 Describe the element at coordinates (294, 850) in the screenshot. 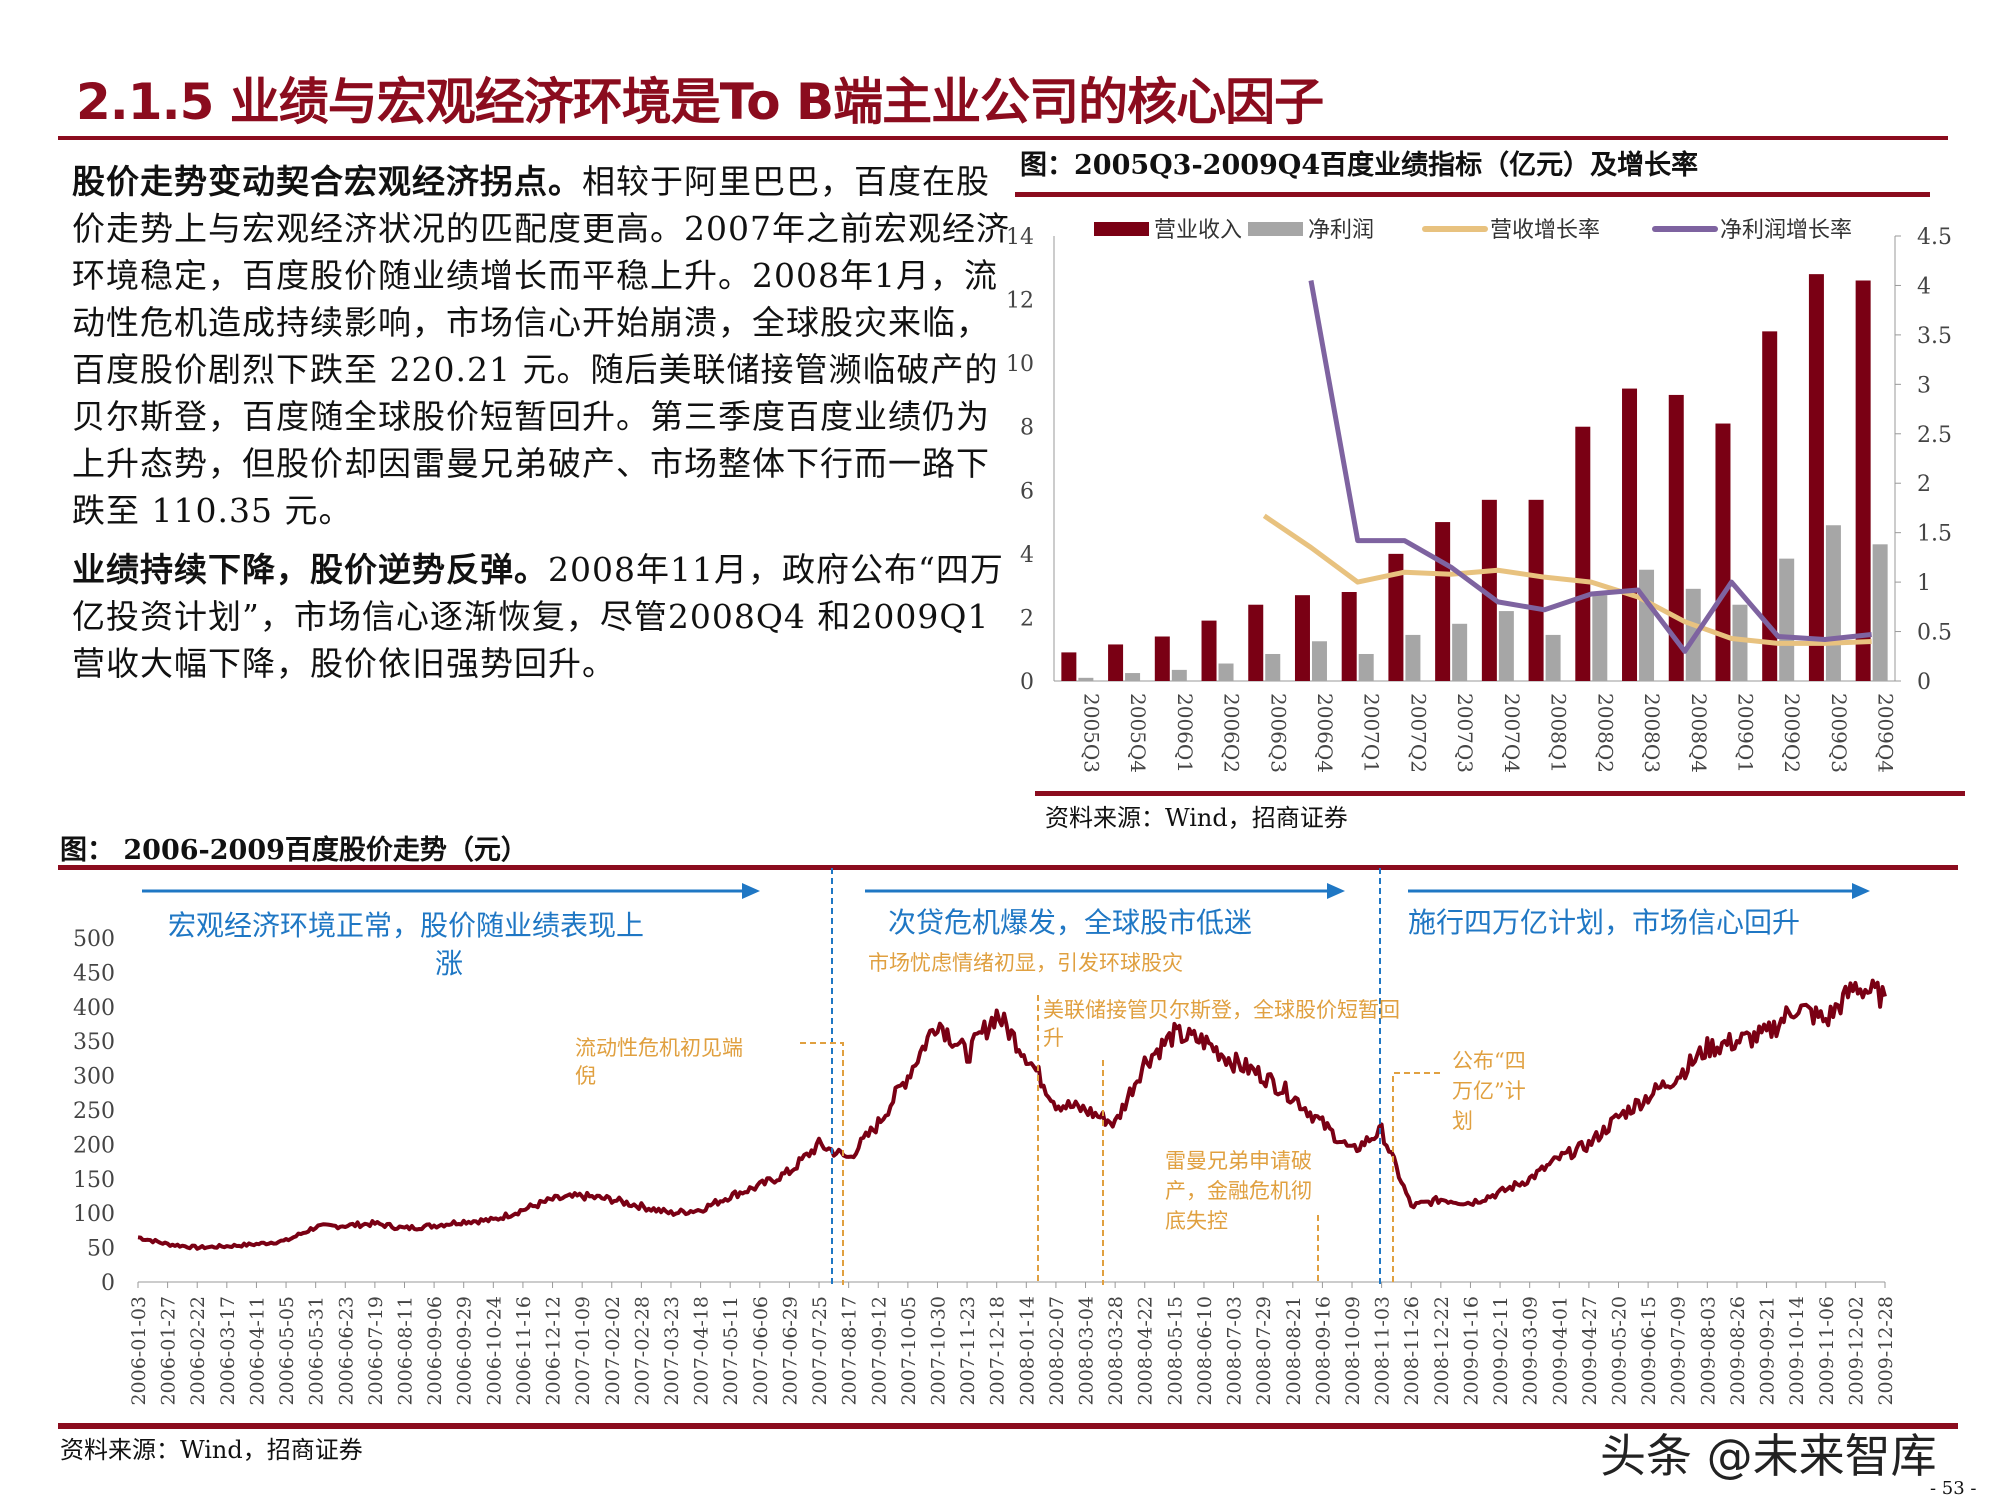

I see `stock-chart-title: 图： 2006-2009百度股价走势（元）` at that location.